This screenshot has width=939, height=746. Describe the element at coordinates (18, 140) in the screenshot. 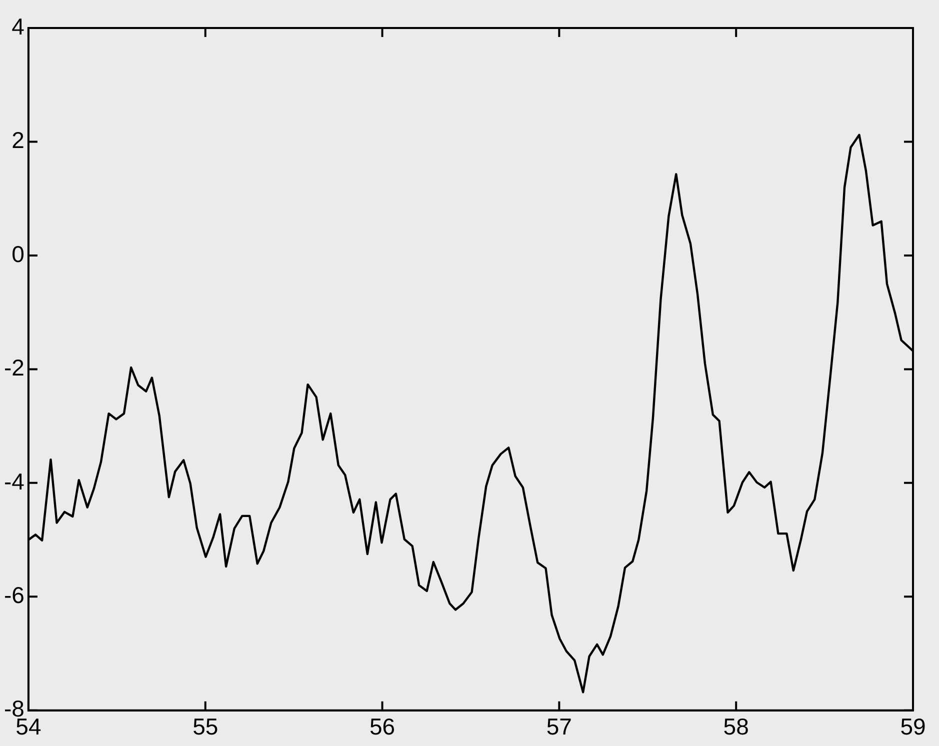

I see `y-tick-label: 2` at that location.